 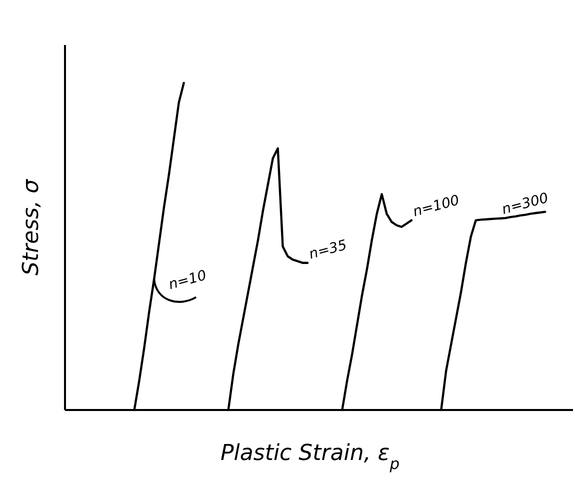 I want to click on text: n=10, so click(x=187, y=281).